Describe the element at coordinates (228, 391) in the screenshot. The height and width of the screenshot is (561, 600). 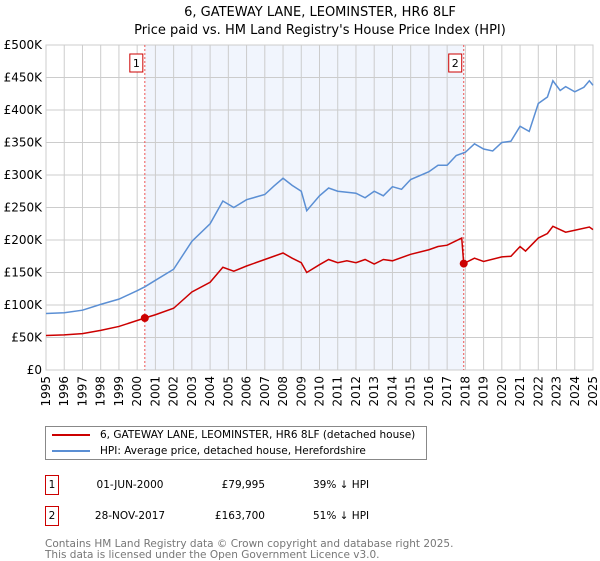
I see `x-tick-label: 2005` at that location.